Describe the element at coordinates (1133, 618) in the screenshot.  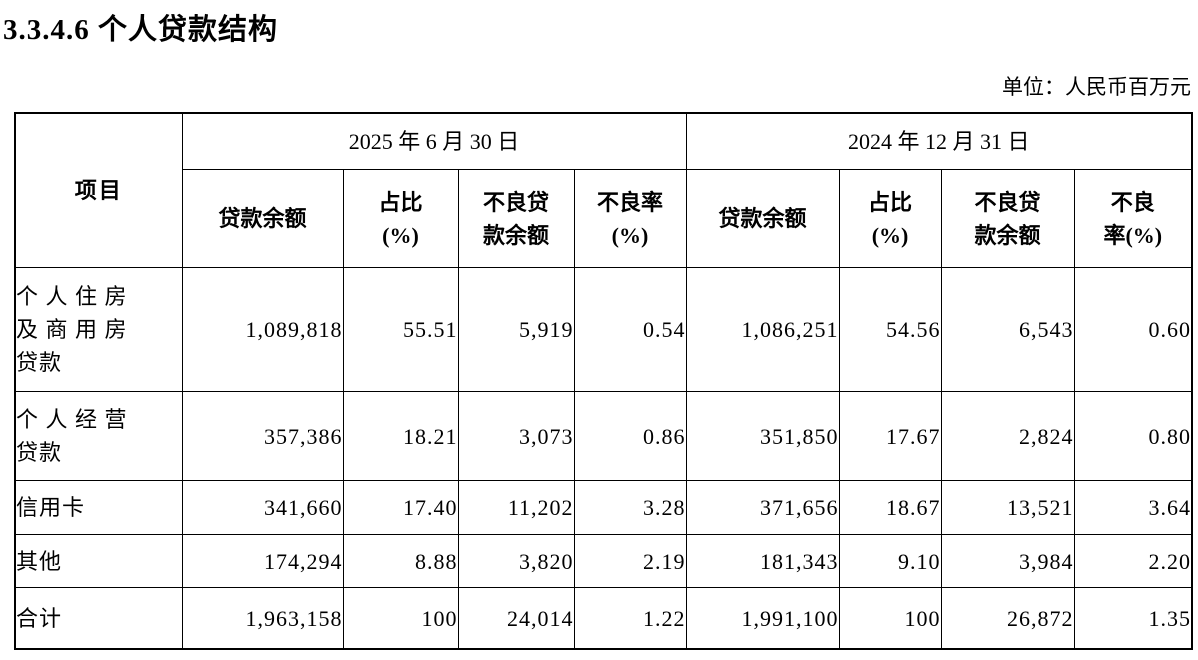
I see `table-cell-value: 1.35` at that location.